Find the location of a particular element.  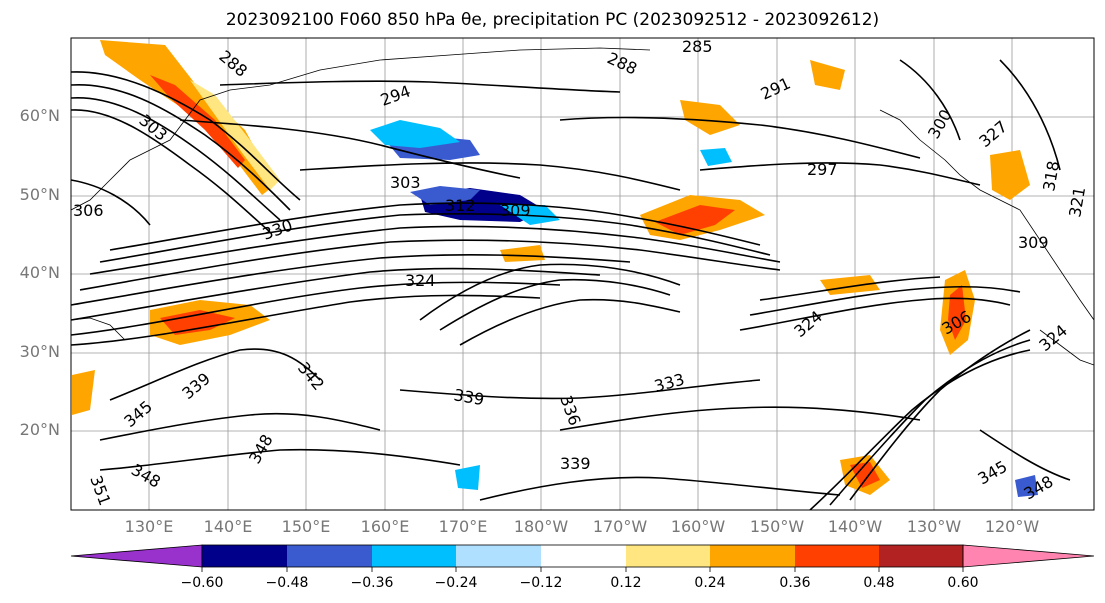

lon-label: 170°E is located at coordinates (463, 526).